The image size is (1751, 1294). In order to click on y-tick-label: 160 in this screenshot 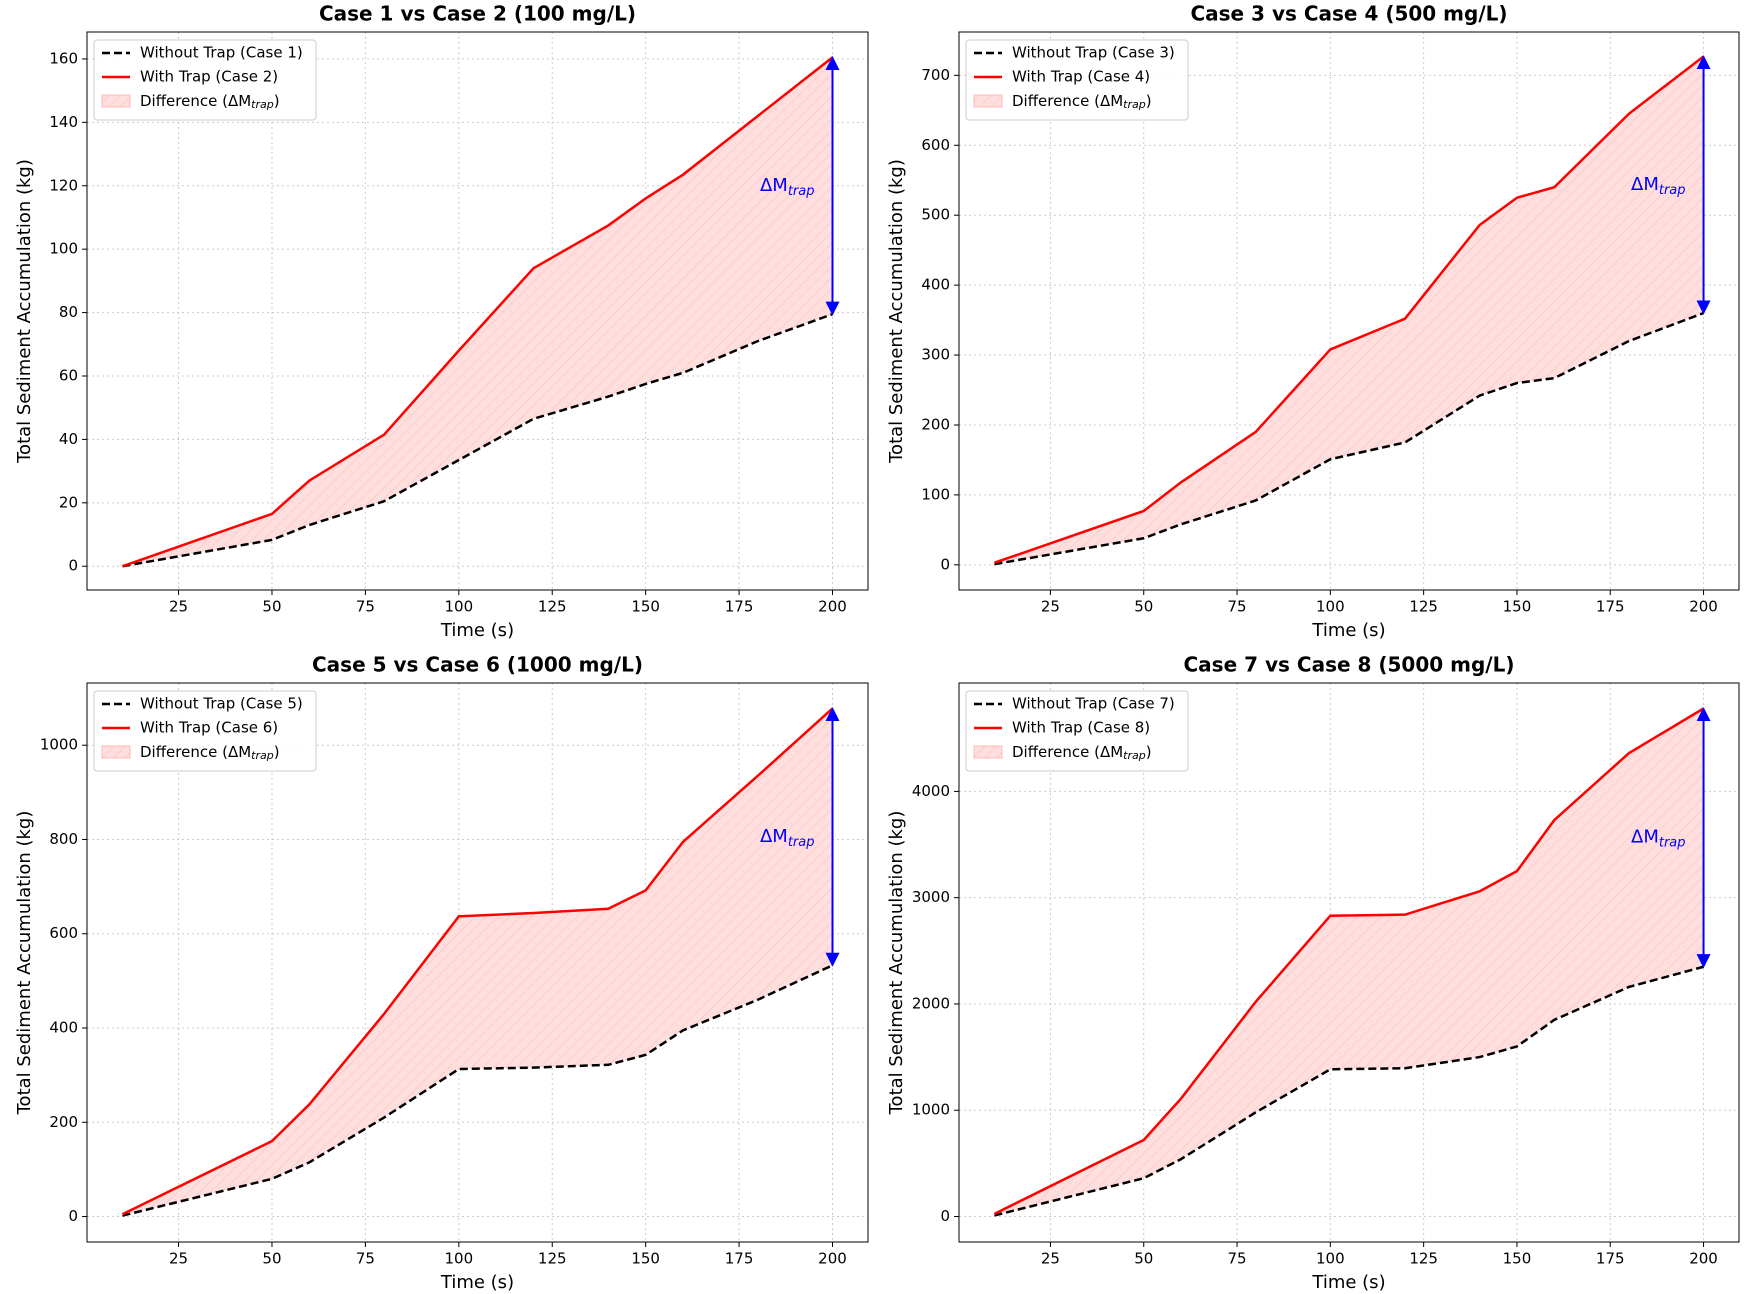, I will do `click(63, 58)`.